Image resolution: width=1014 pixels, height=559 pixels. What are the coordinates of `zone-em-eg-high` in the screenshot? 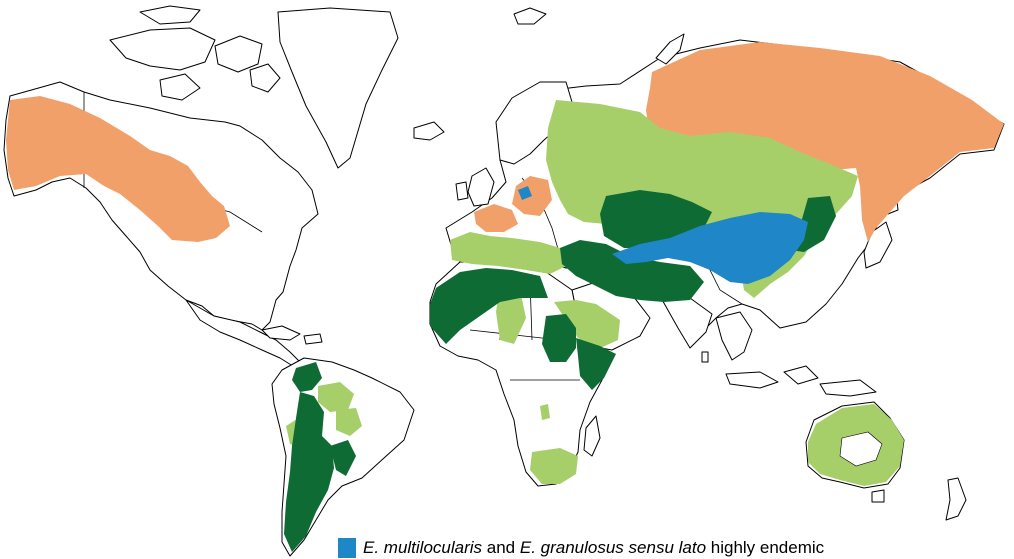 It's located at (663, 235).